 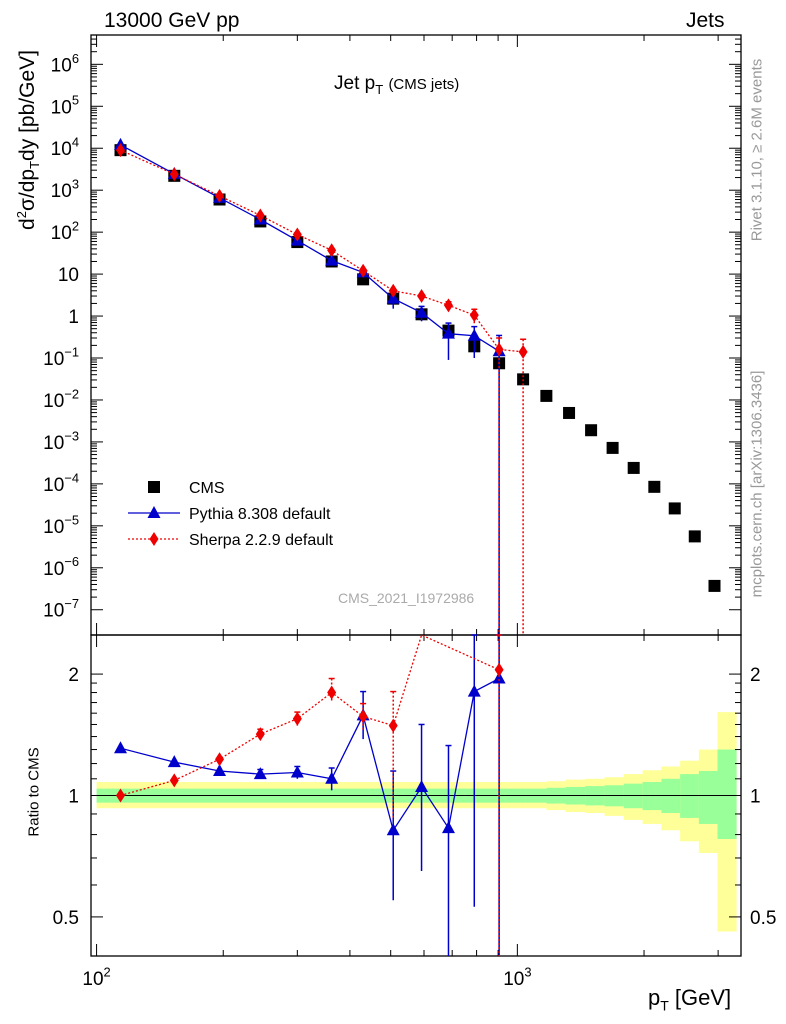 What do you see at coordinates (757, 484) in the screenshot?
I see `mcplots-reference-label: mcplots.cern.ch [arXiv:1306.3436]` at bounding box center [757, 484].